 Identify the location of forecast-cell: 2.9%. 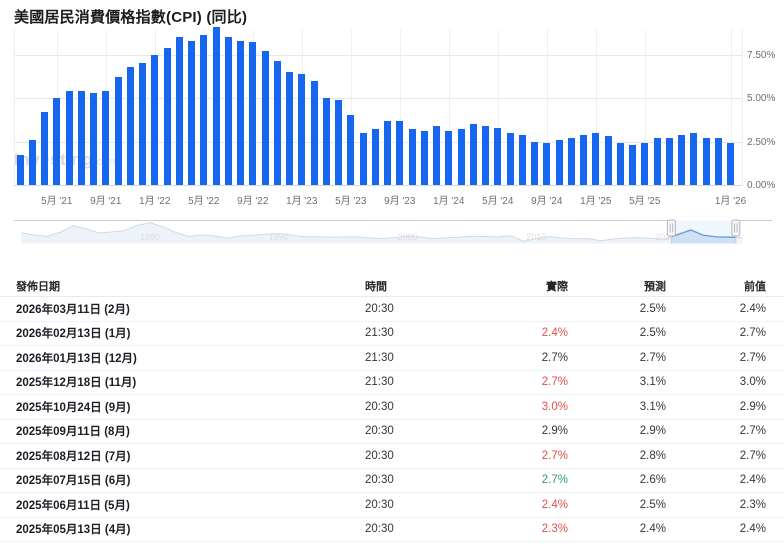
(652, 431).